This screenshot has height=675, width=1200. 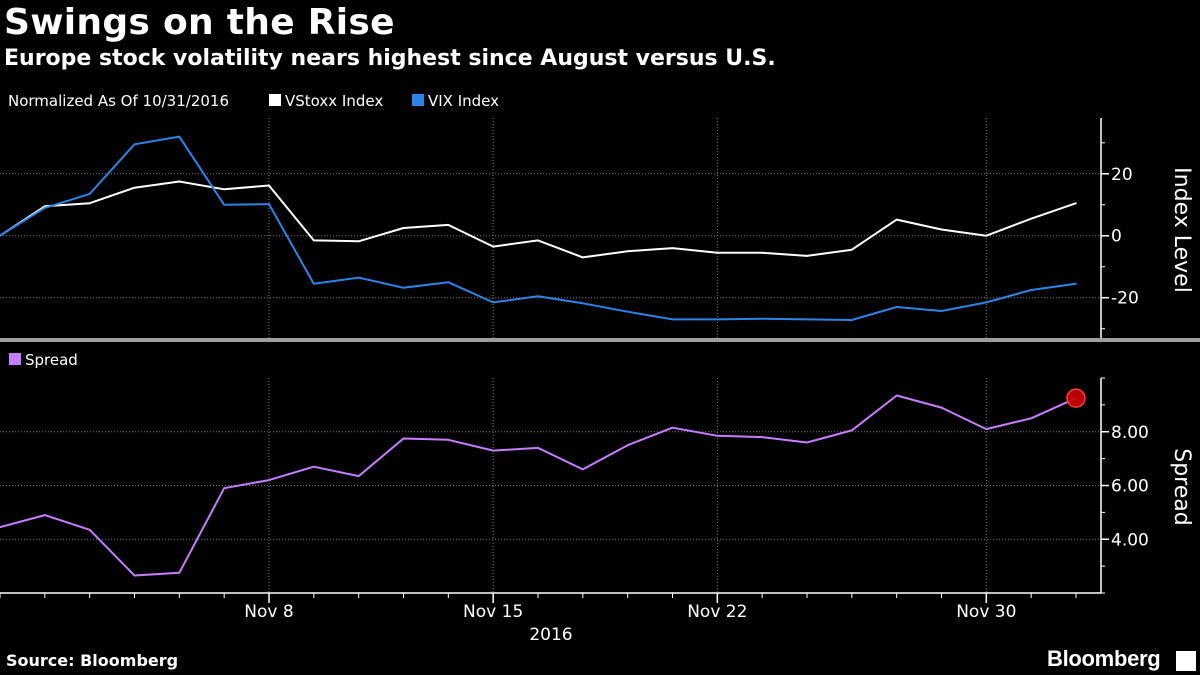 What do you see at coordinates (538, 219) in the screenshot?
I see `series-line-vstoxx-index` at bounding box center [538, 219].